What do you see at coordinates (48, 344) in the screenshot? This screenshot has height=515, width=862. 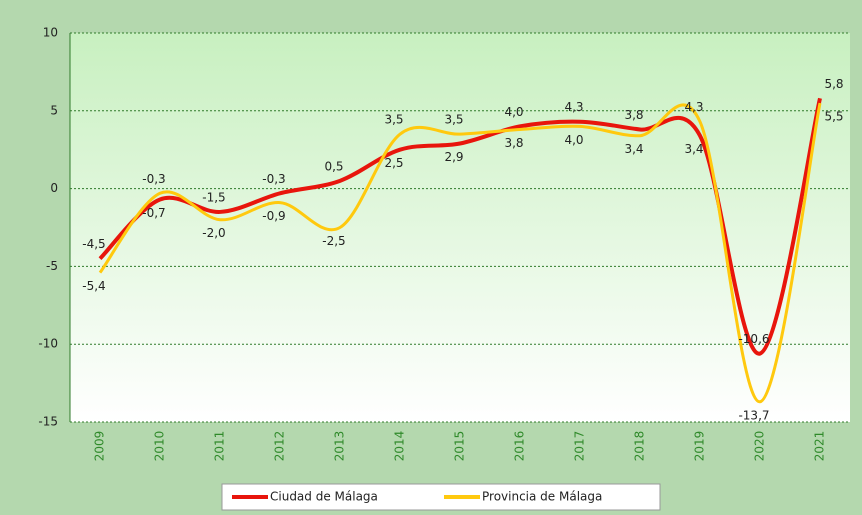 I see `y-tick-label: -10` at bounding box center [48, 344].